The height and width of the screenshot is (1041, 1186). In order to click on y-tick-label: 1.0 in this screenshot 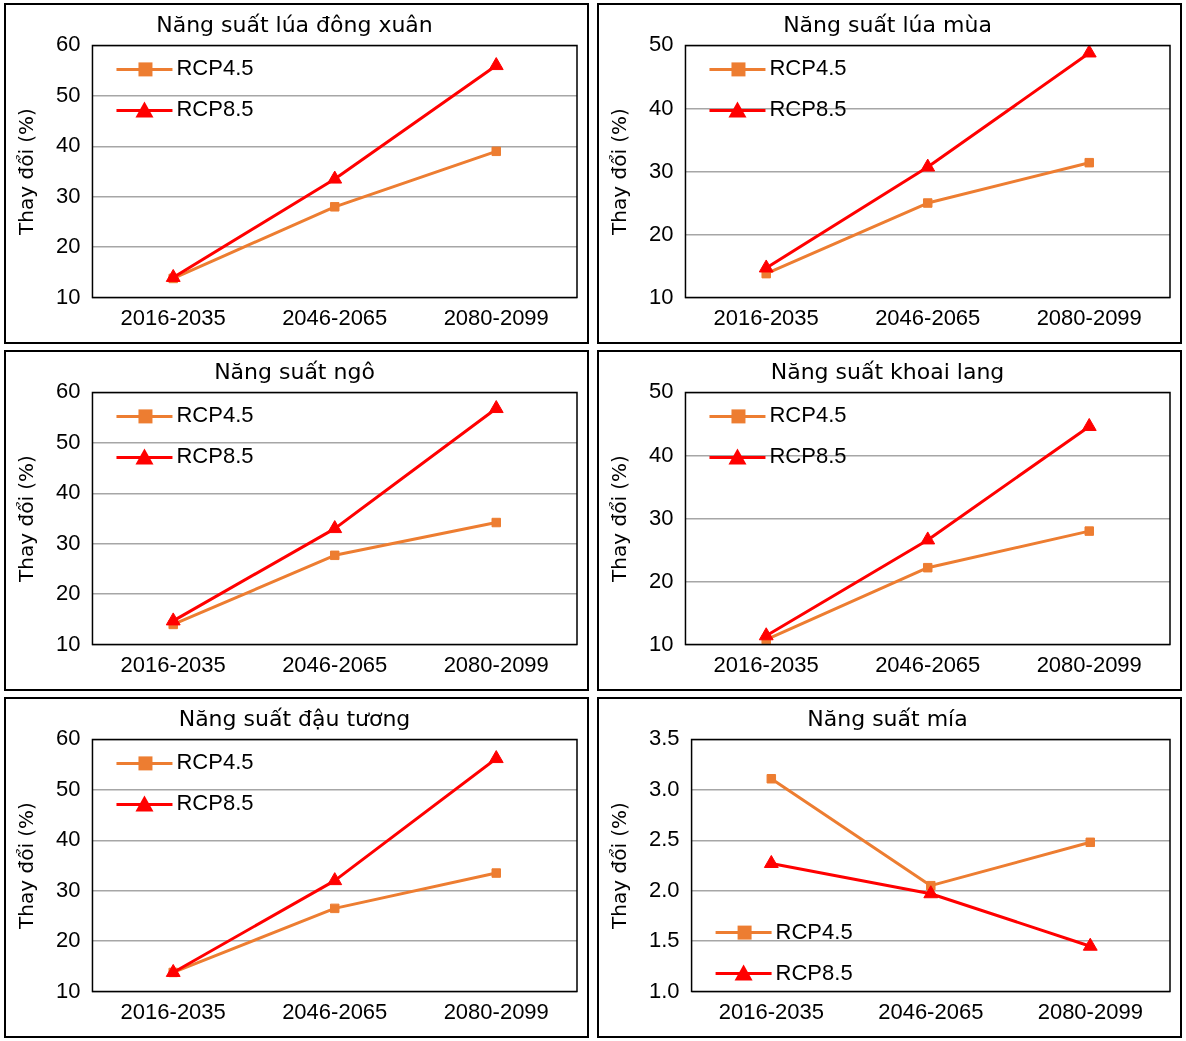, I will do `click(664, 990)`.